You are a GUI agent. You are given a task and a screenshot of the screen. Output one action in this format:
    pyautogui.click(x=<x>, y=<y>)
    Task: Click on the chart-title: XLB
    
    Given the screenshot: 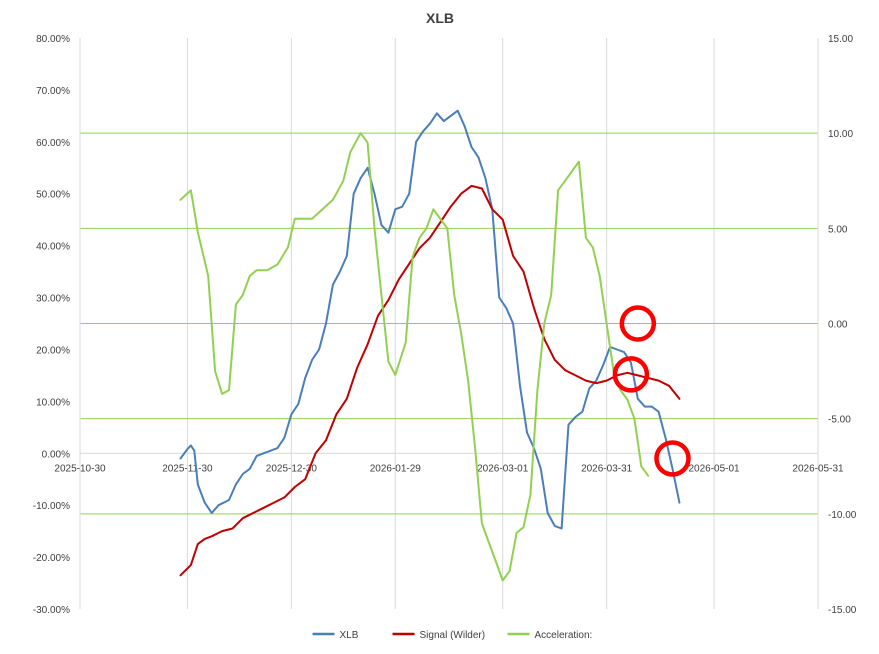 What is the action you would take?
    pyautogui.click(x=440, y=18)
    